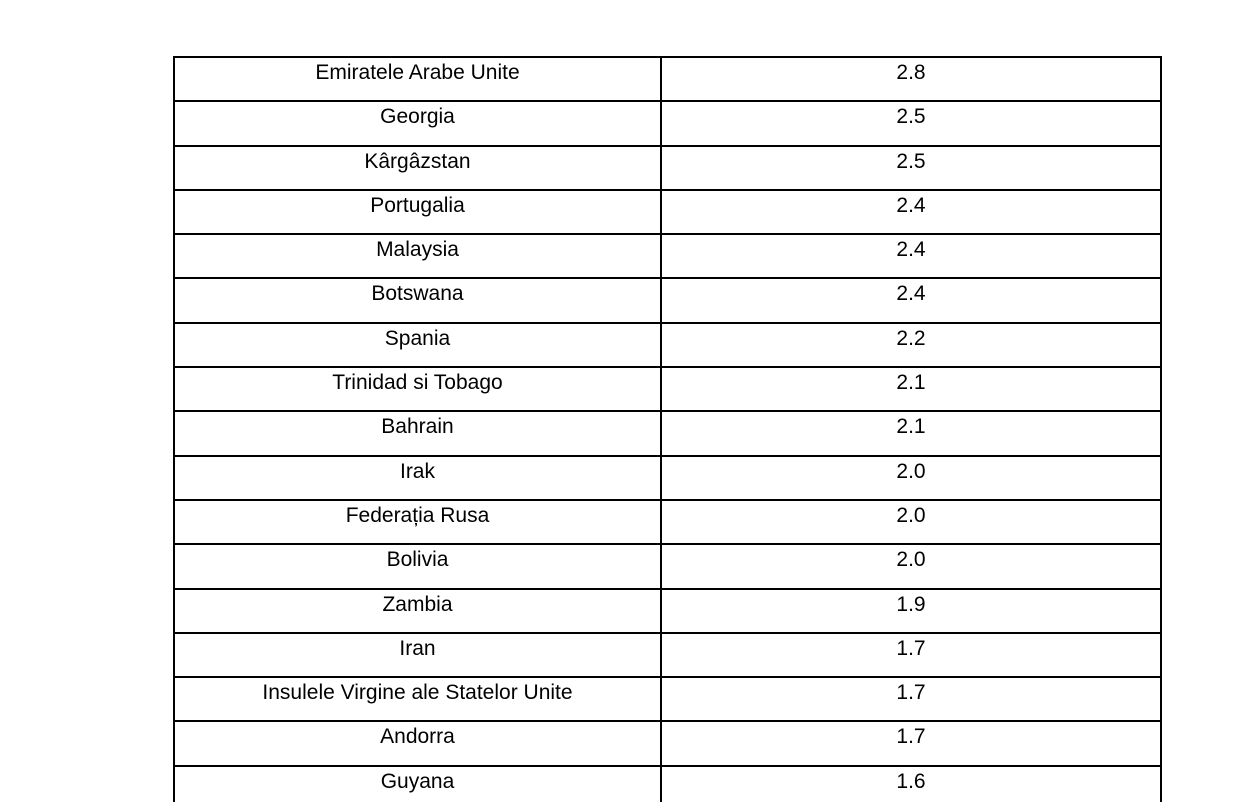  Describe the element at coordinates (417, 655) in the screenshot. I see `country-cell: Iran` at that location.